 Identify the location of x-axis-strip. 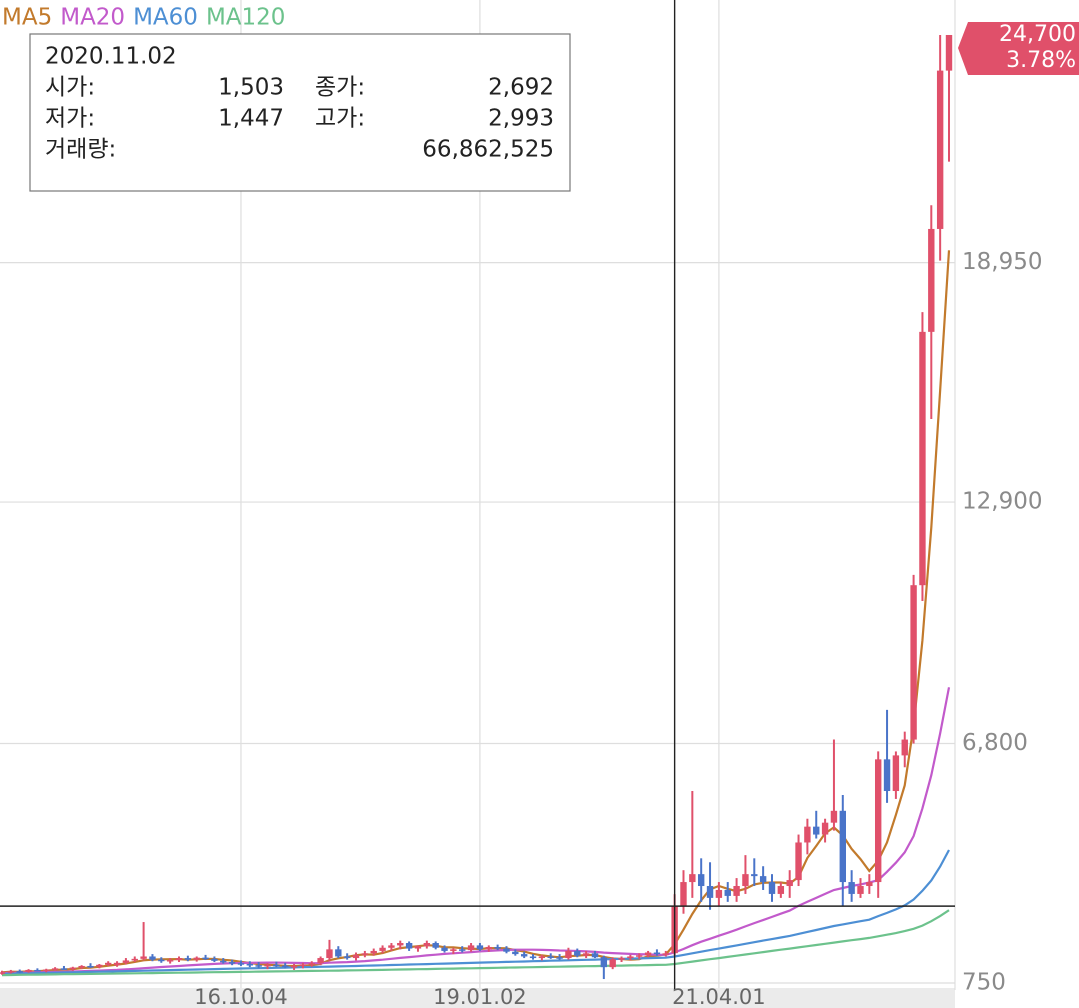
(477, 998).